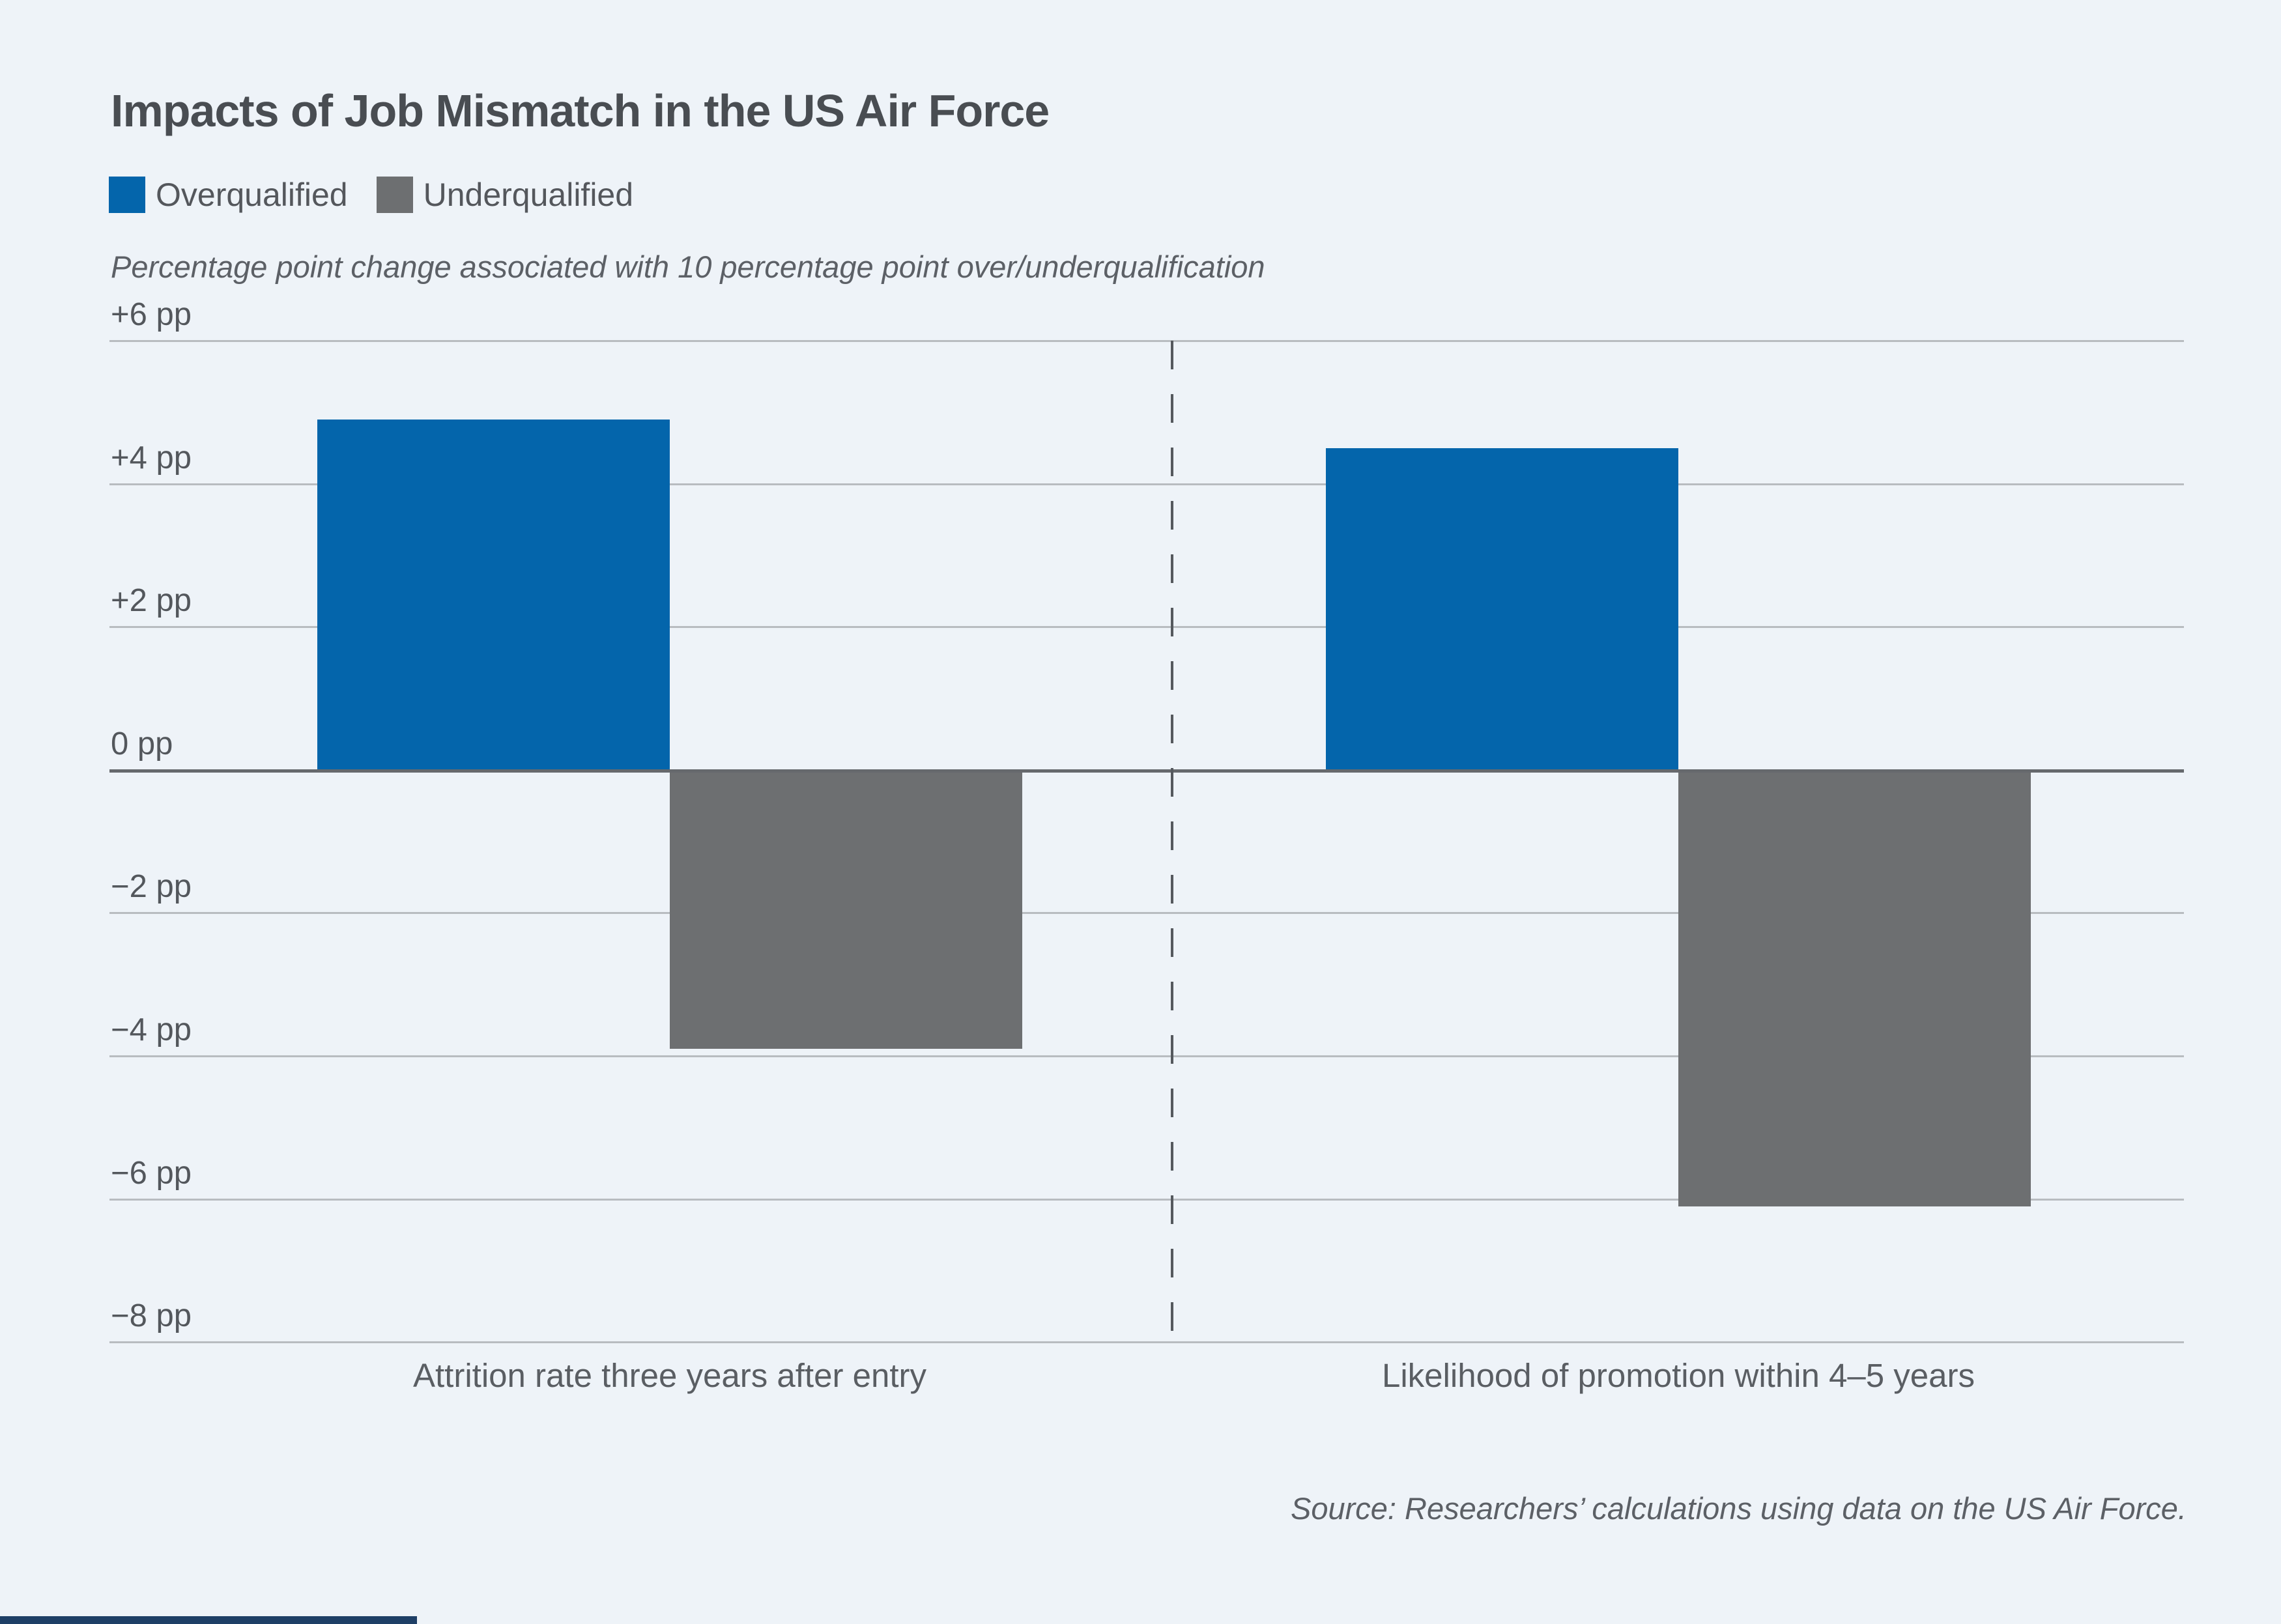  Describe the element at coordinates (1678, 1376) in the screenshot. I see `x-axis-category-label: Likelihood of promotion within 4–5 years` at that location.